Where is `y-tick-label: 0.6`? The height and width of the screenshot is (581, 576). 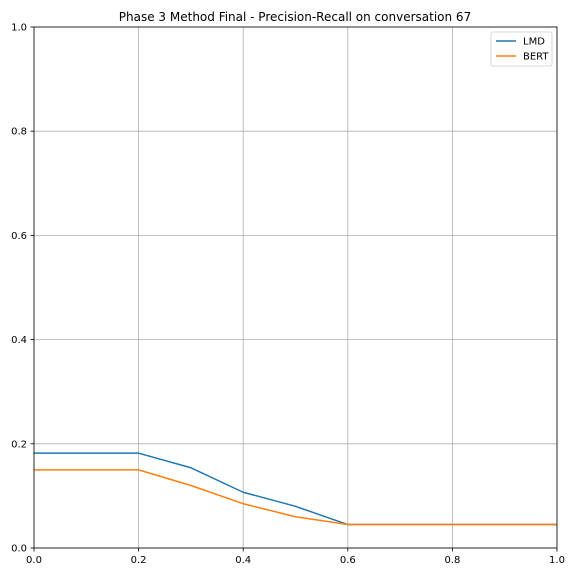 y-tick-label: 0.6 is located at coordinates (19, 236).